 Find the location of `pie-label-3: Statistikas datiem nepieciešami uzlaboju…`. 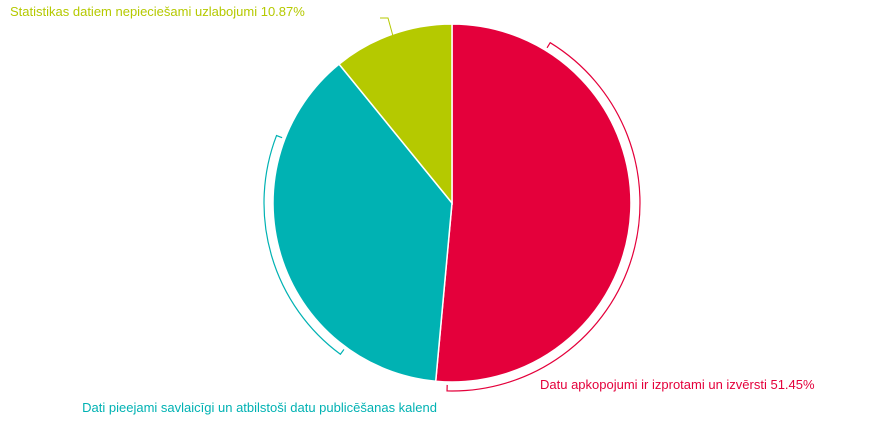

pie-label-3: Statistikas datiem nepieciešami uzlaboju… is located at coordinates (157, 11).